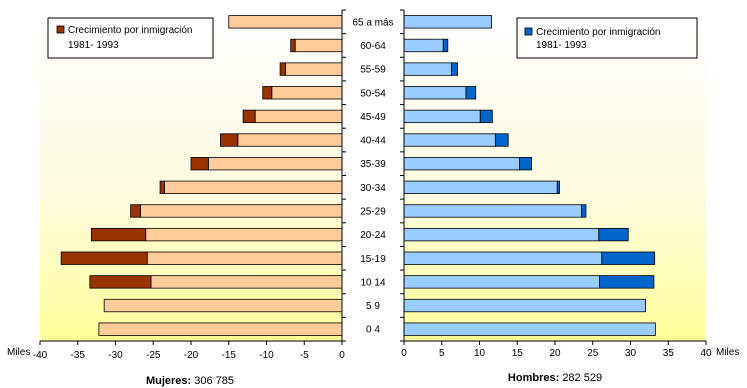  I want to click on left-tick-label-3: -25, so click(153, 355).